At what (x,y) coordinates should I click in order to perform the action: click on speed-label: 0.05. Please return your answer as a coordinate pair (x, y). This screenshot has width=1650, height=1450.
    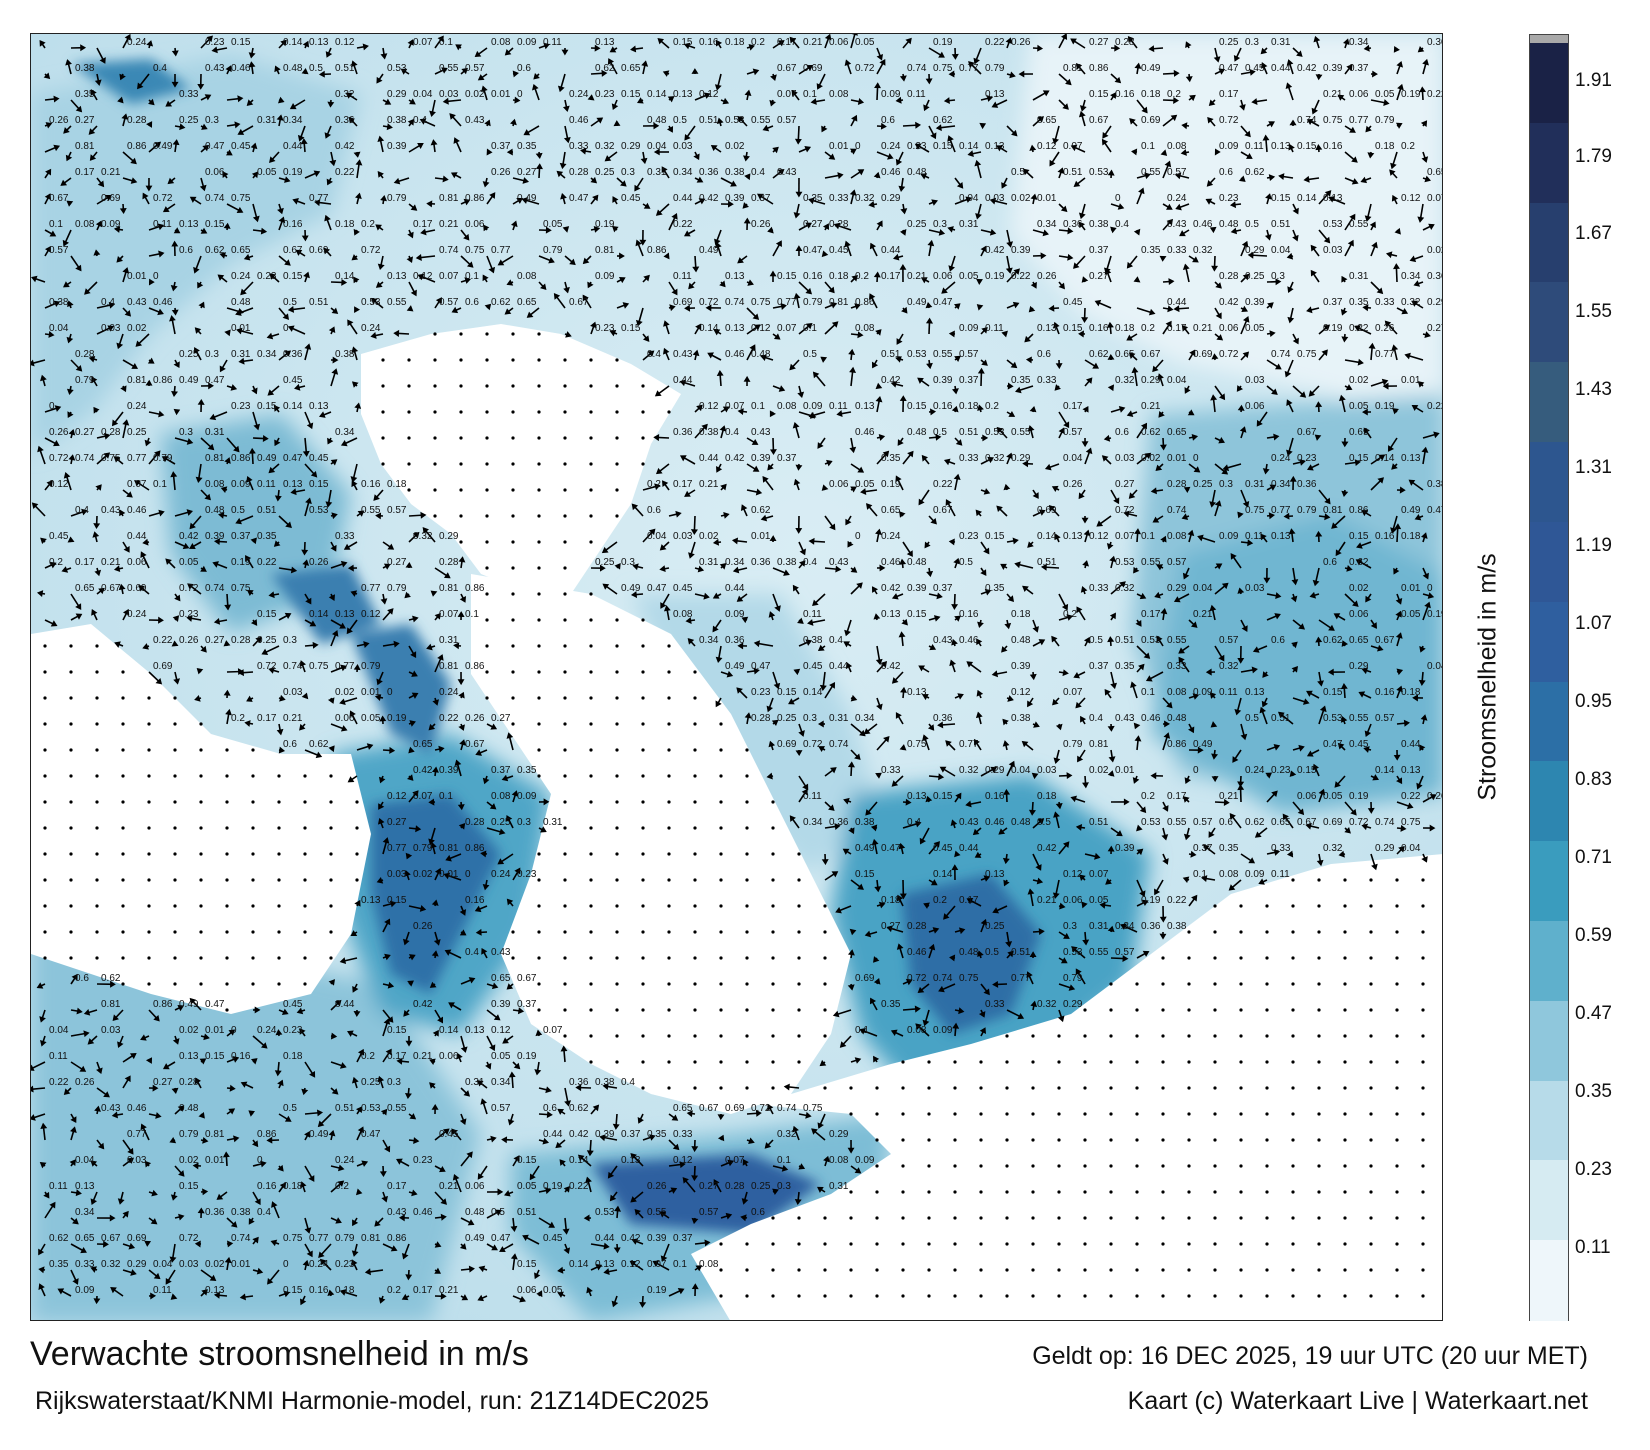
    Looking at the image, I should click on (553, 224).